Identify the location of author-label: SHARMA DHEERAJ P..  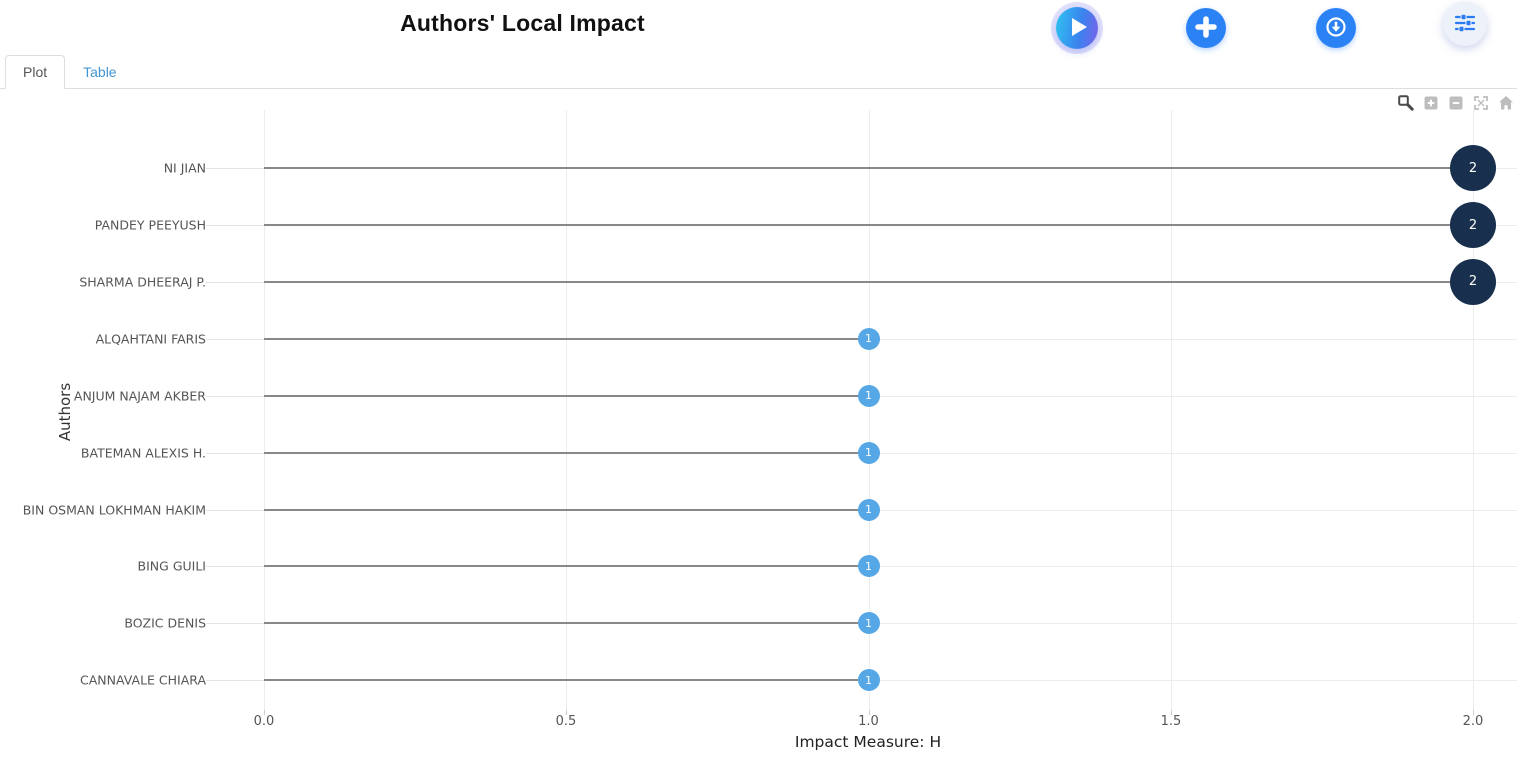
(142, 282).